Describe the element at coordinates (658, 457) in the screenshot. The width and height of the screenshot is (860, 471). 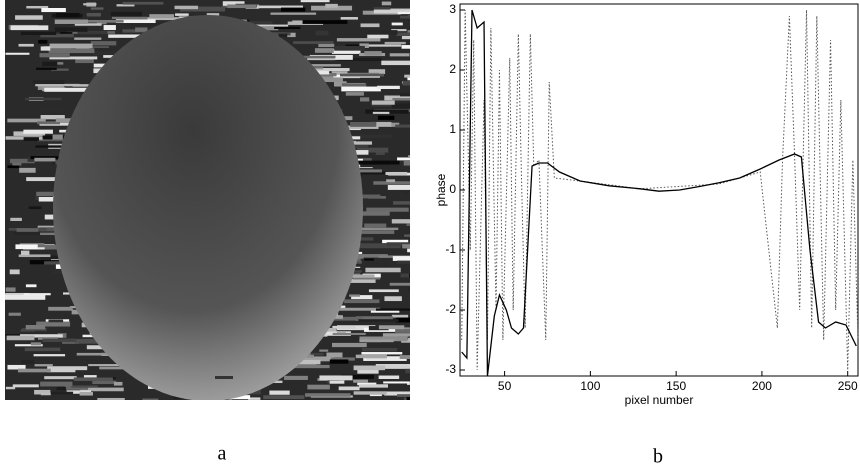
I see `panel-label: b` at that location.